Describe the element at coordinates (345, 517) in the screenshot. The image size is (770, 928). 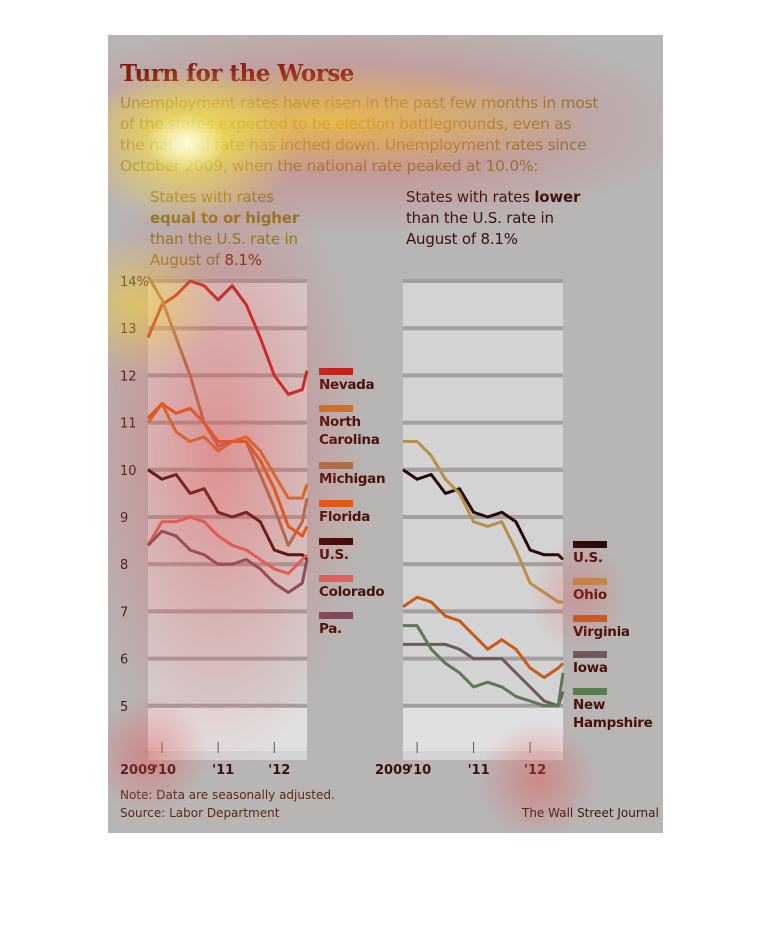
I see `legend-label: Florida` at that location.